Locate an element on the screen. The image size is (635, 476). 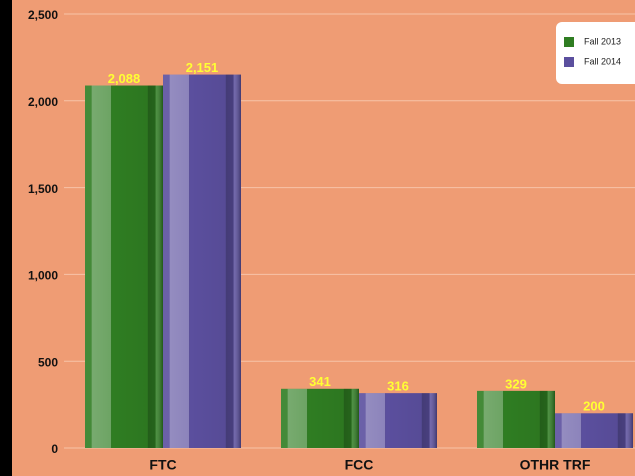
y-tick-label: 0 is located at coordinates (54, 449).